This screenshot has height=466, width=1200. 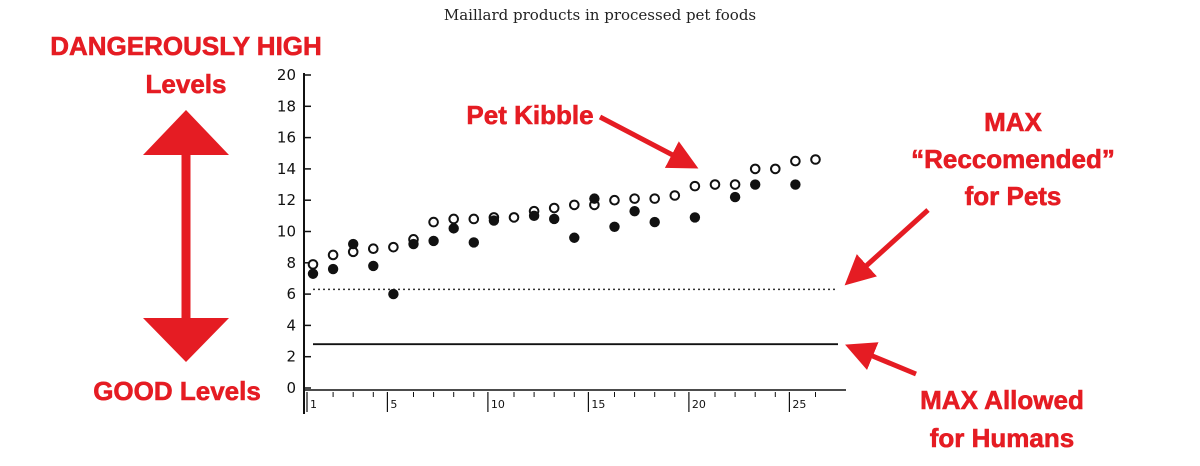 What do you see at coordinates (291, 357) in the screenshot?
I see `y-tick-label: 2` at bounding box center [291, 357].